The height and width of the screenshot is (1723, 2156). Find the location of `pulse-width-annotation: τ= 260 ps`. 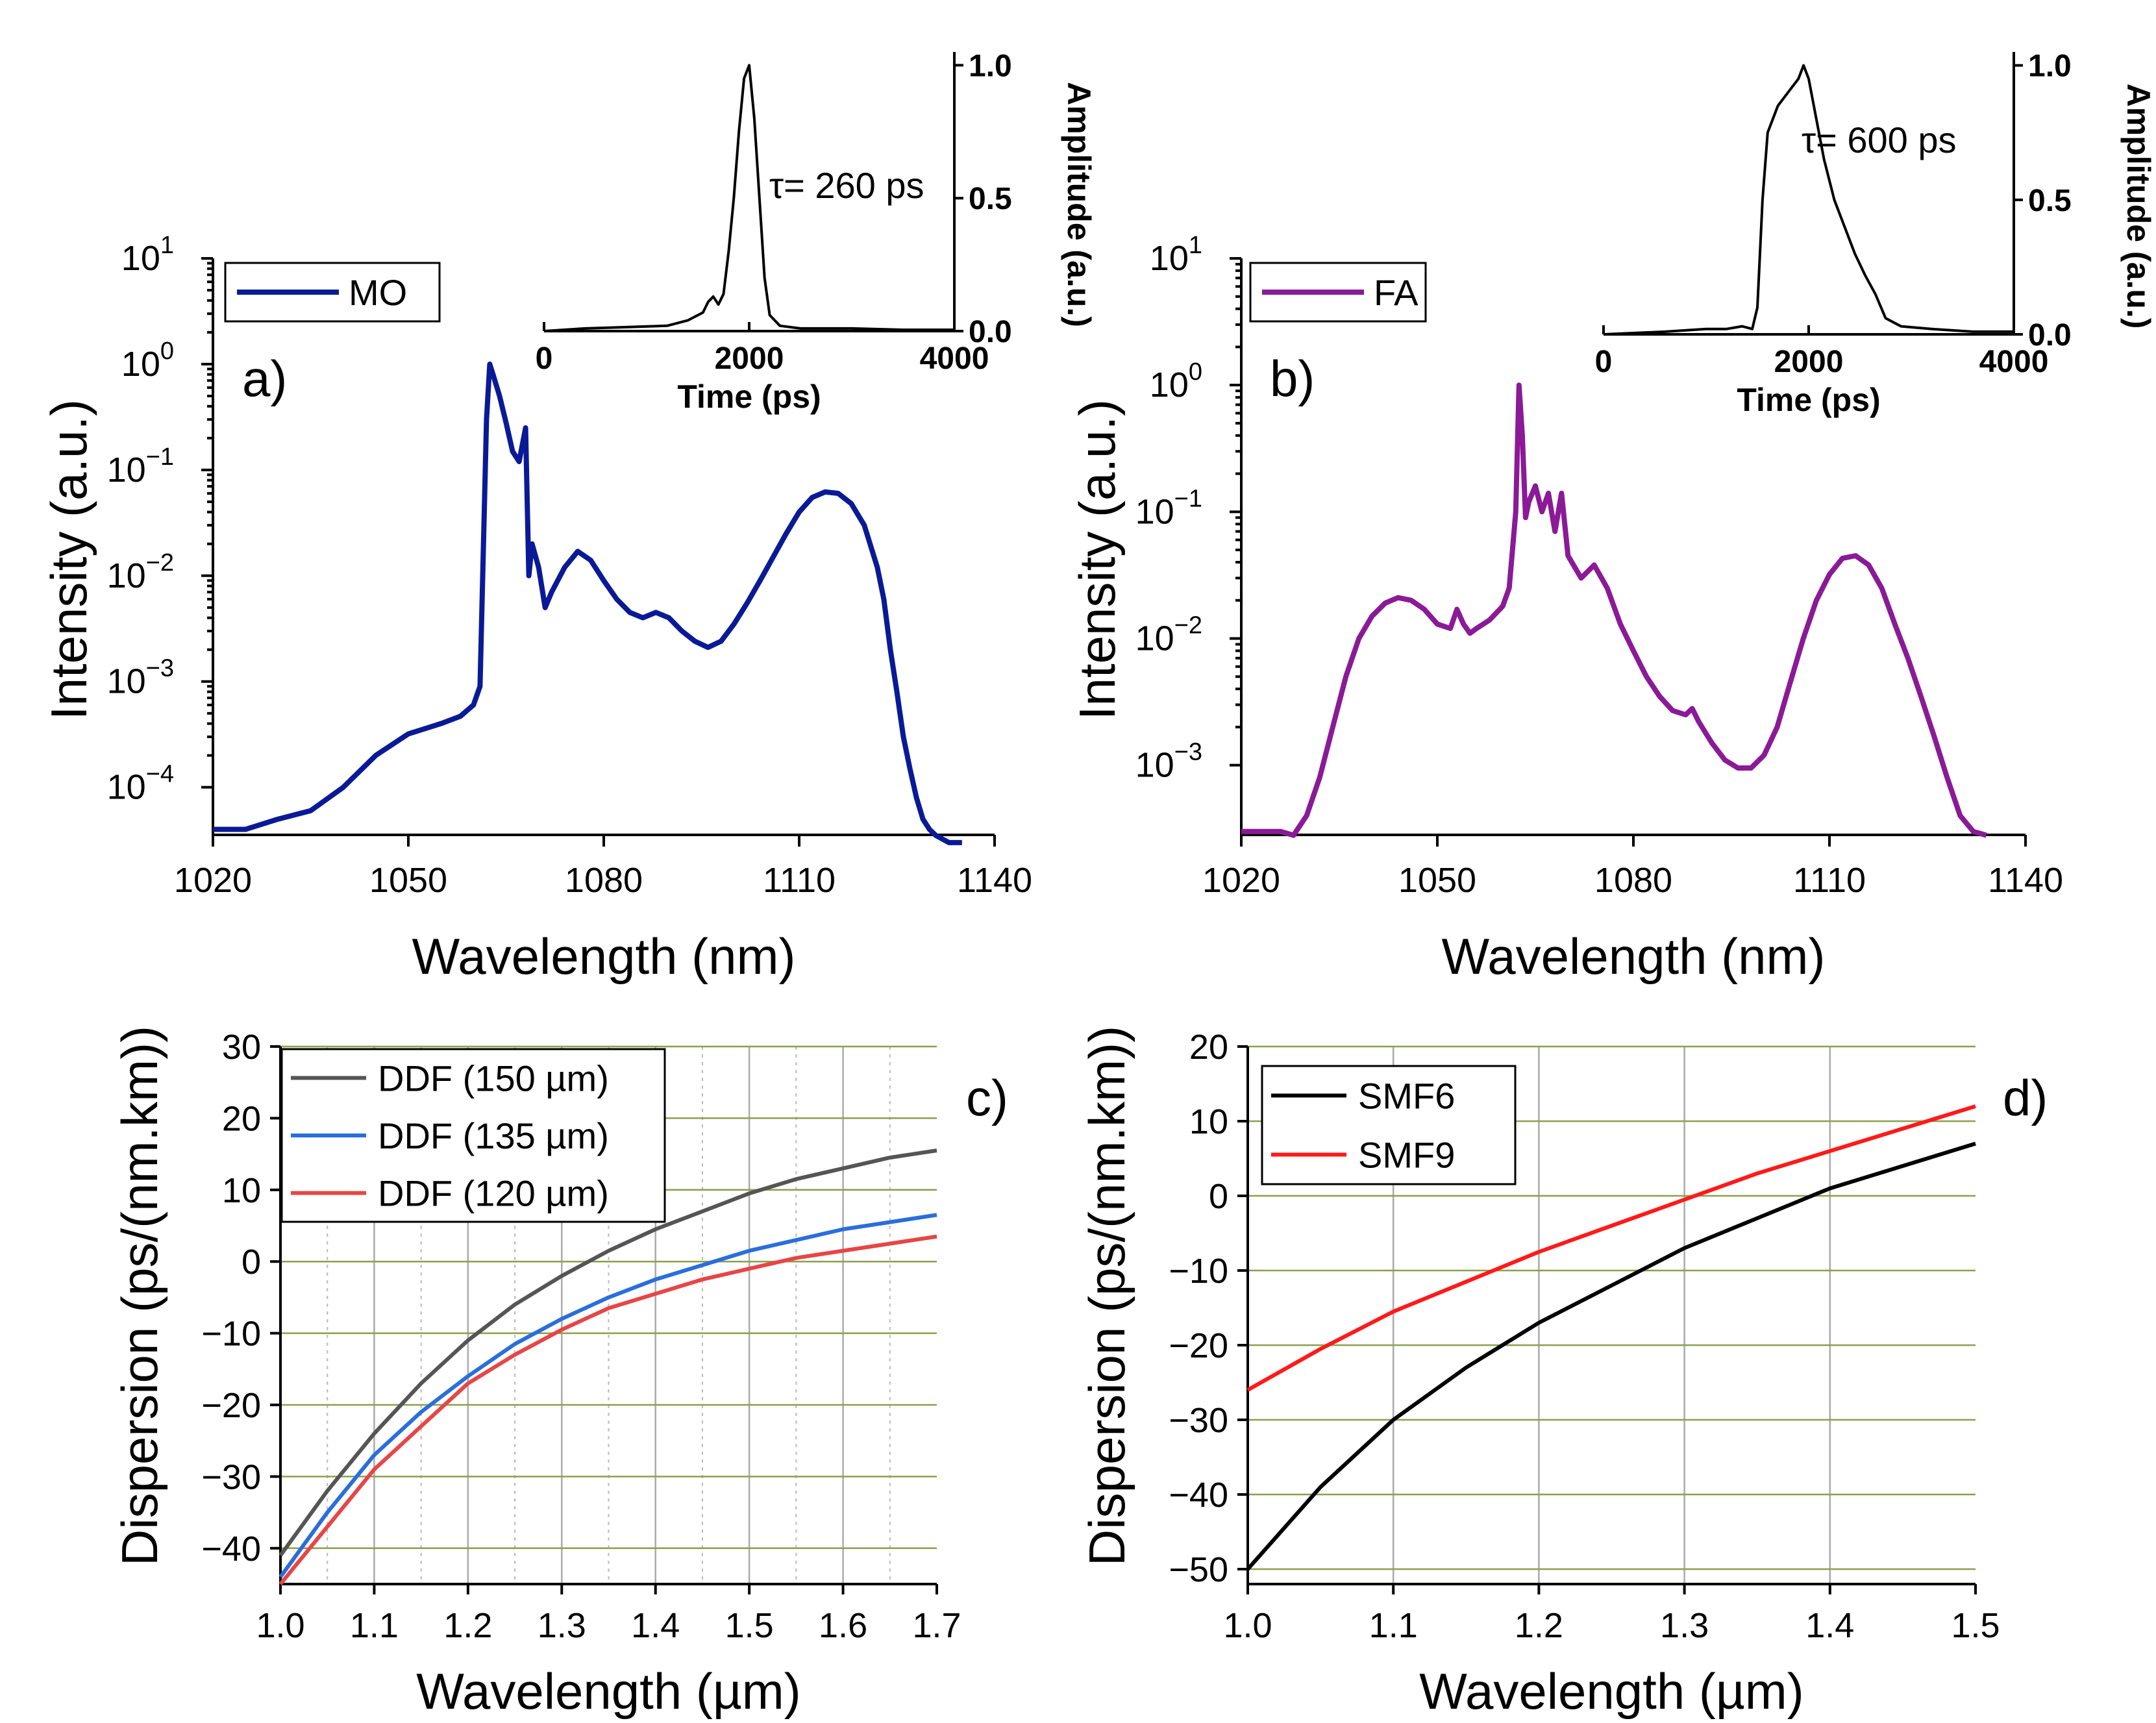

pulse-width-annotation: τ= 260 ps is located at coordinates (846, 185).